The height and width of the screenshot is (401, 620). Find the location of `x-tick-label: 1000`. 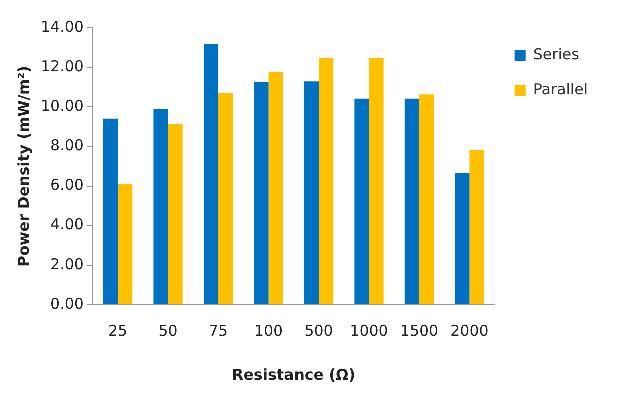

x-tick-label: 1000 is located at coordinates (369, 331).